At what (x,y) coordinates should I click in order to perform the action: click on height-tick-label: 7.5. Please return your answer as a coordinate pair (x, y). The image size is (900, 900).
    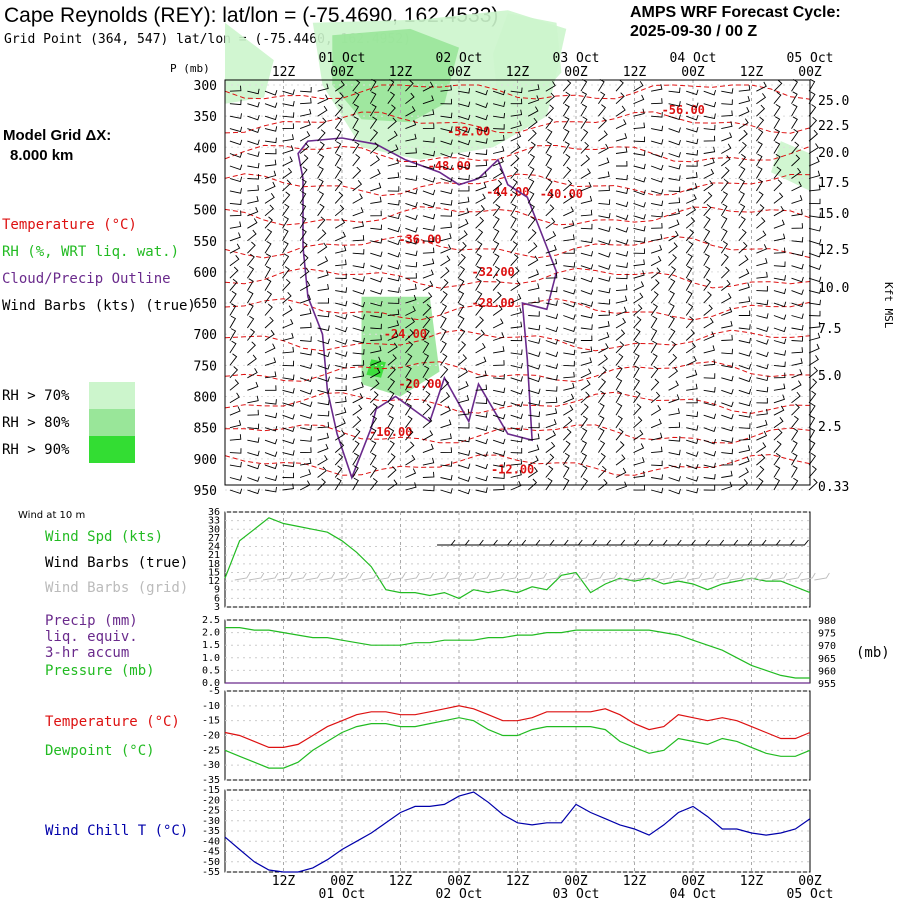
    Looking at the image, I should click on (829, 329).